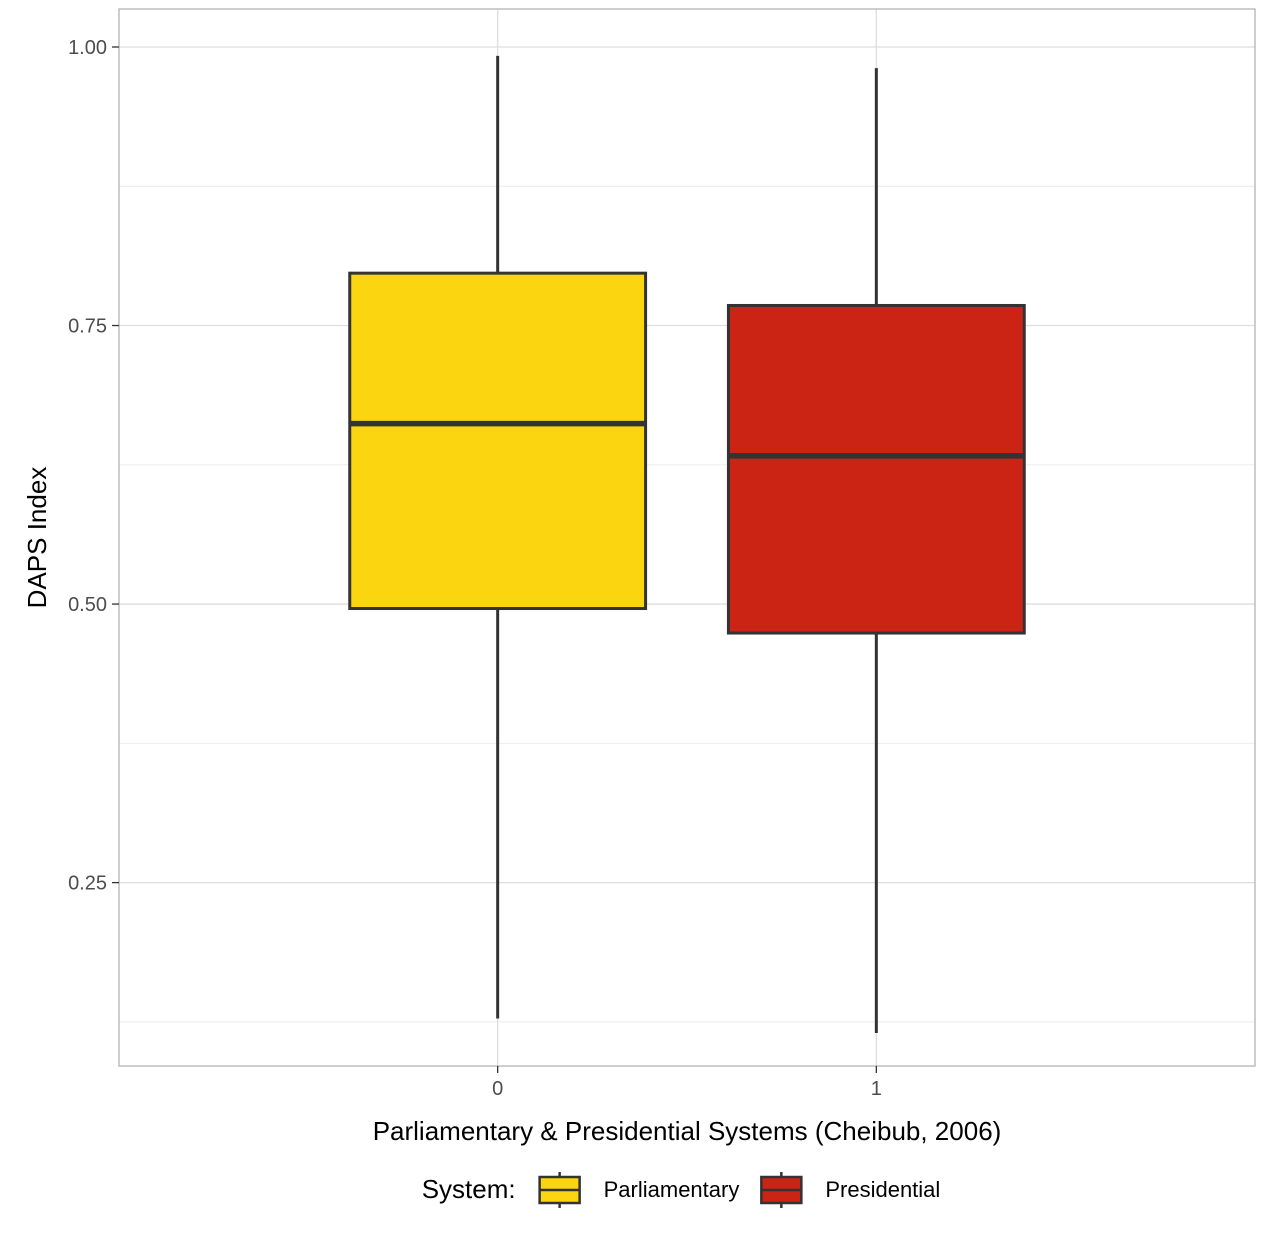 The width and height of the screenshot is (1266, 1243). What do you see at coordinates (497, 1089) in the screenshot?
I see `x-tick-label: 0` at bounding box center [497, 1089].